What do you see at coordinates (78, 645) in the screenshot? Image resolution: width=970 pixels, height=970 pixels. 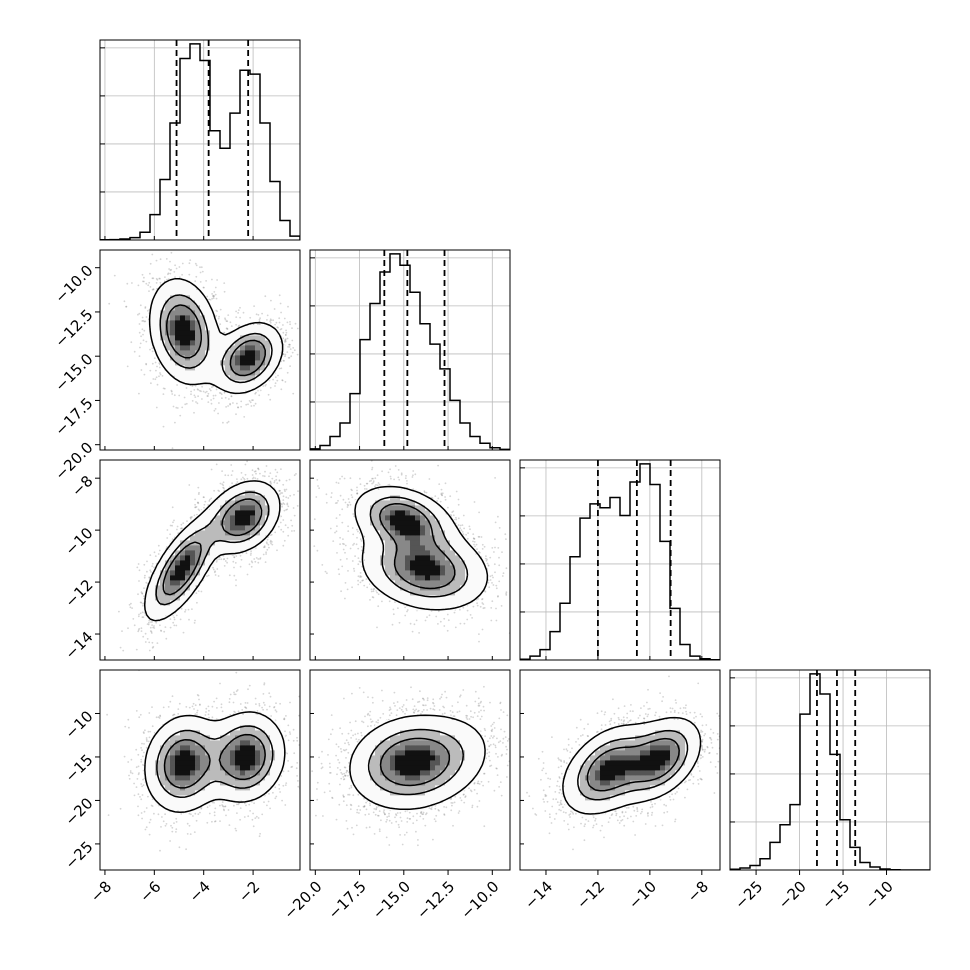 I see `y-tick-label-2-0: −14` at bounding box center [78, 645].